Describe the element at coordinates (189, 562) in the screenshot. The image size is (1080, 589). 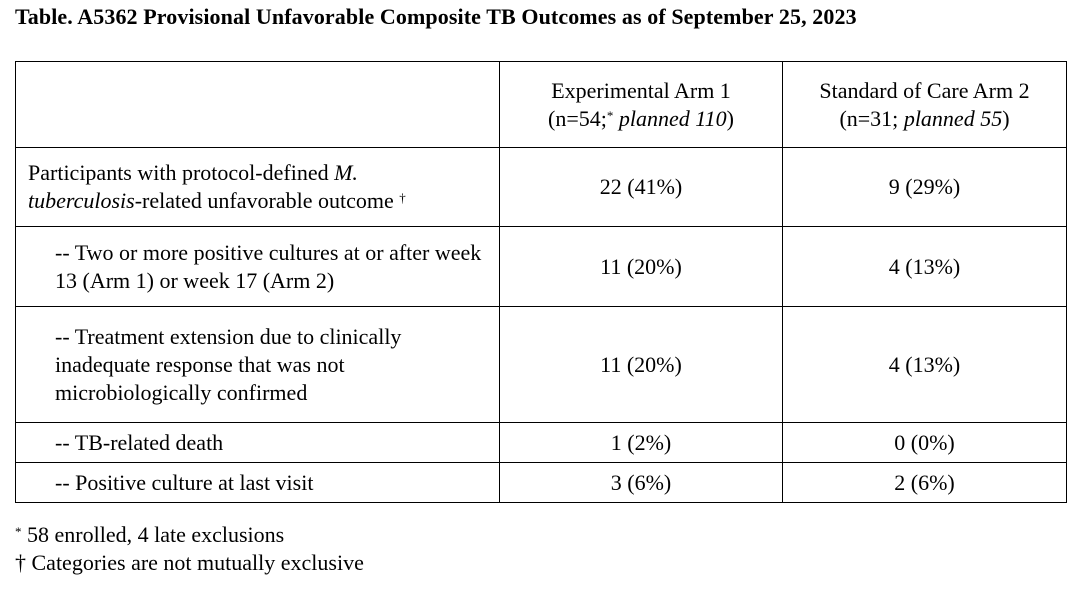
I see `footnote: † Categories are not mutually exclusive` at that location.